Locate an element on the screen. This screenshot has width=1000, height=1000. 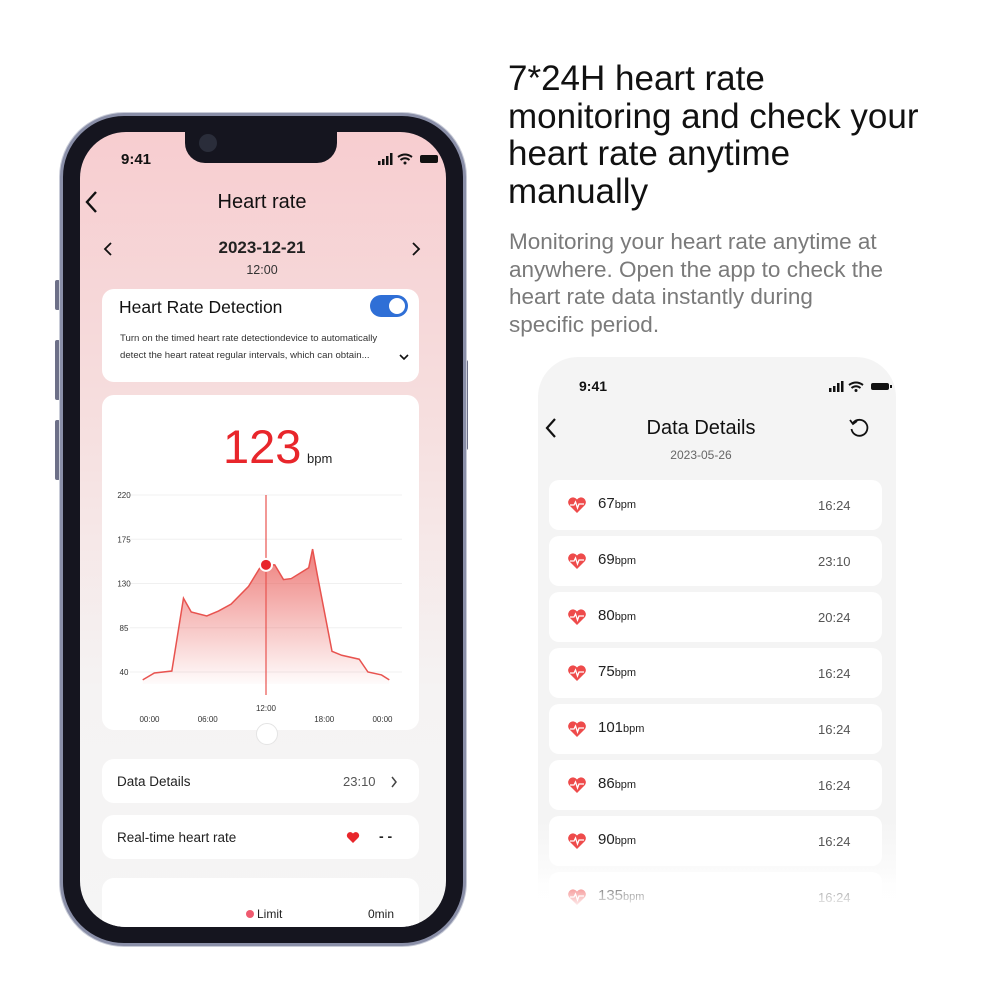
toggle-knob is located at coordinates (397, 306).